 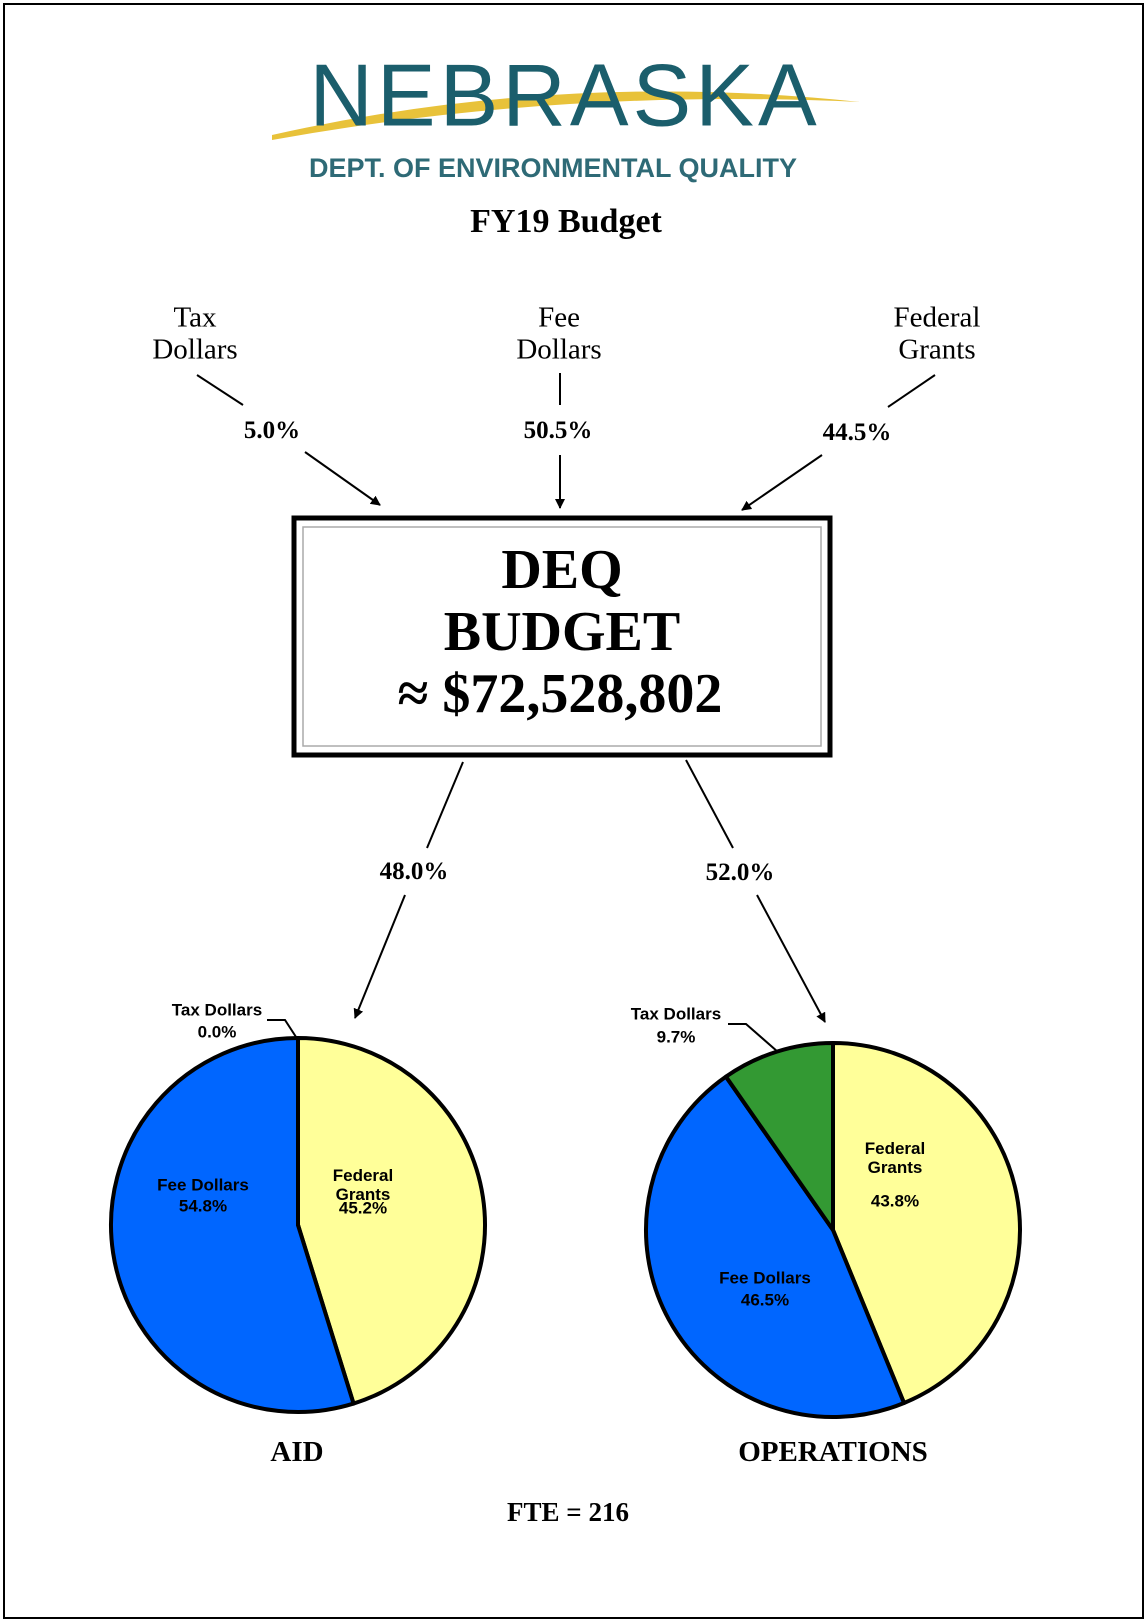 I want to click on title: FY19 Budget, so click(x=566, y=221).